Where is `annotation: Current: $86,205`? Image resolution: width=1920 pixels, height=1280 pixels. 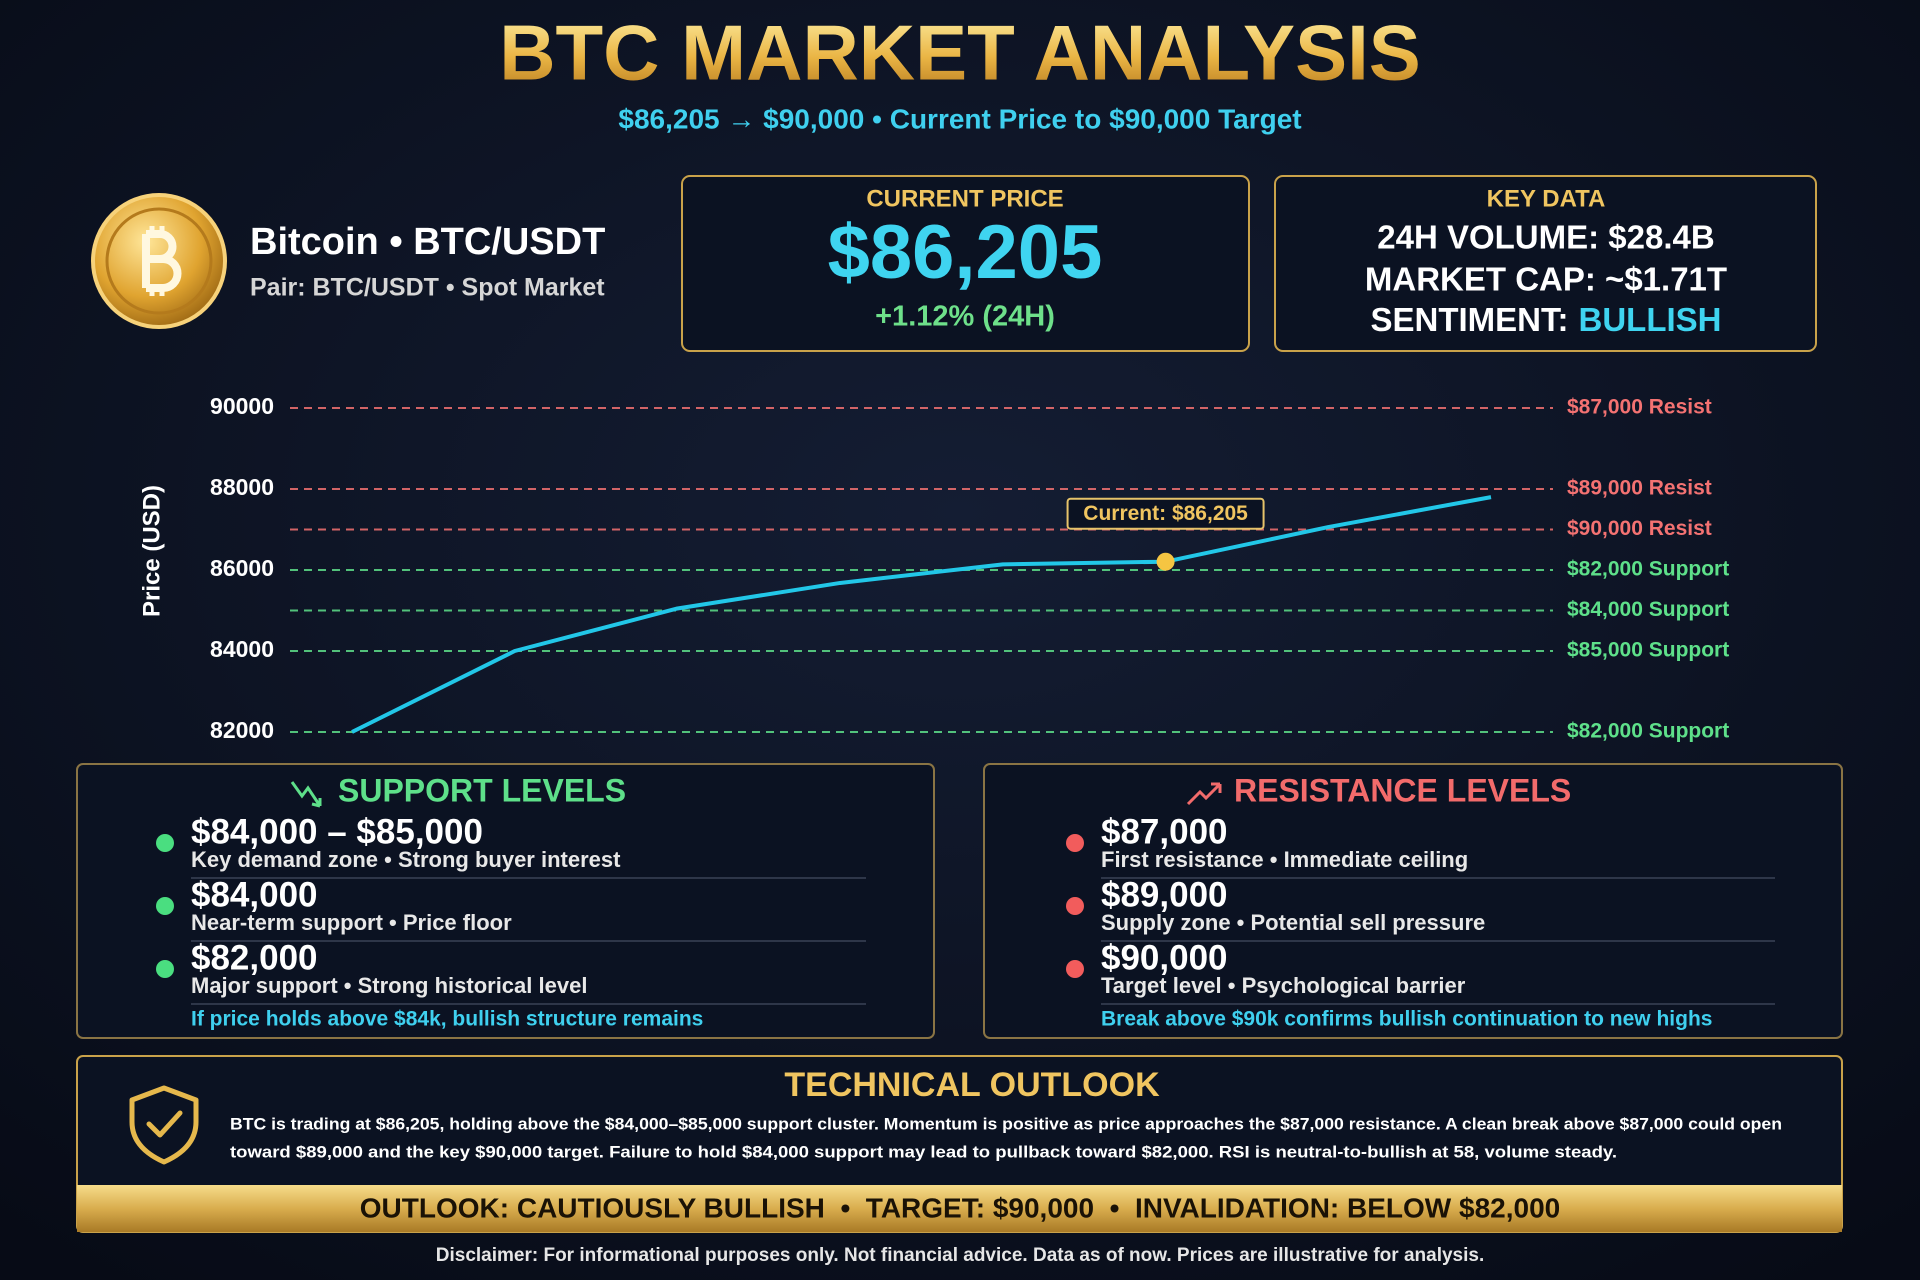
annotation: Current: $86,205 is located at coordinates (1165, 513).